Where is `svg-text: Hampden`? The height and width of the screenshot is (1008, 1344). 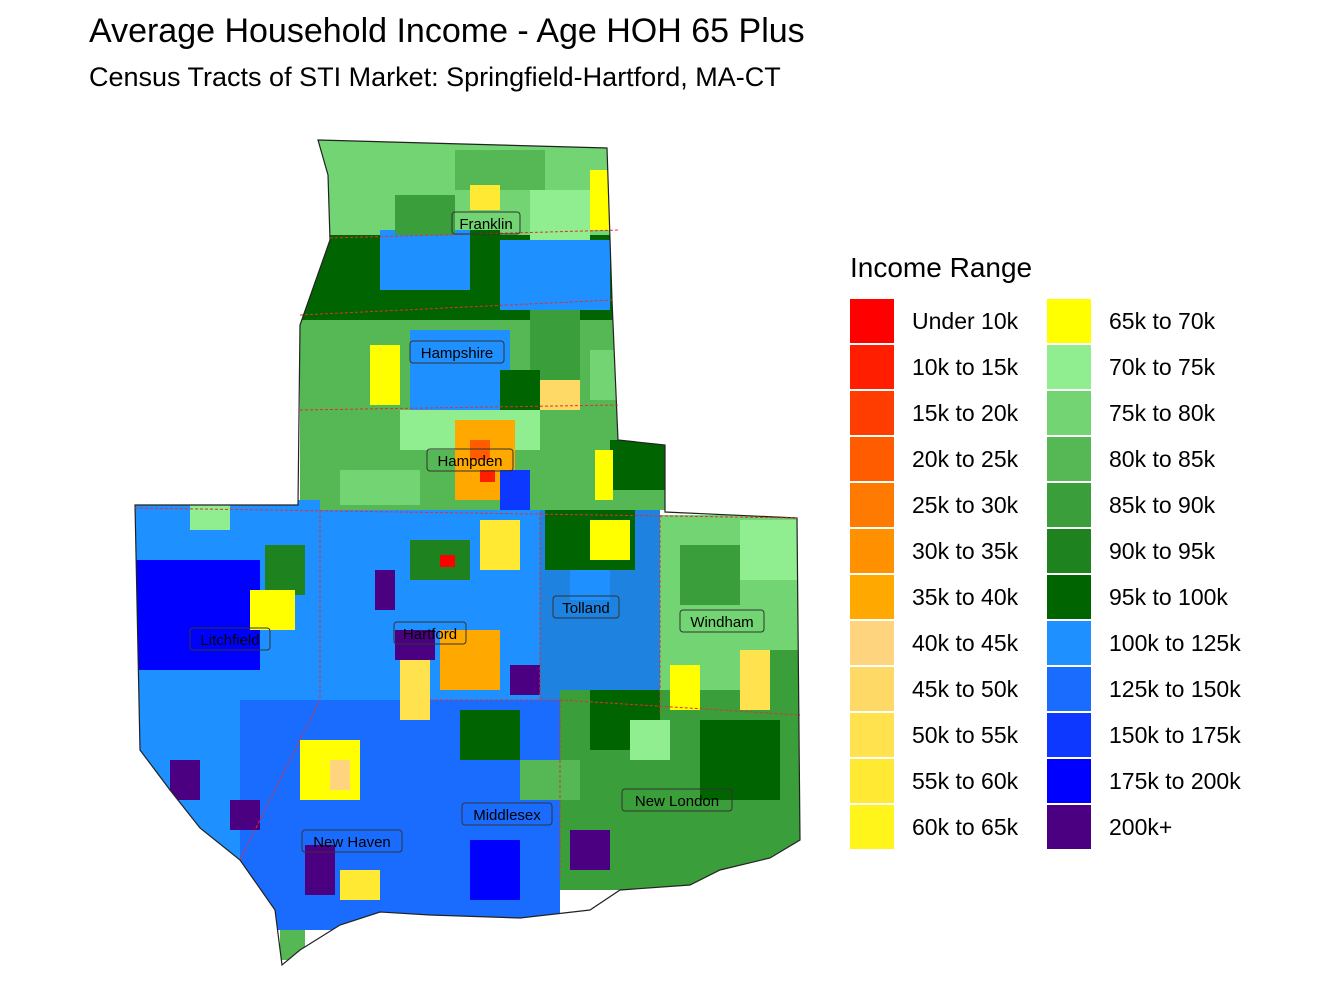
svg-text: Hampden is located at coordinates (469, 461).